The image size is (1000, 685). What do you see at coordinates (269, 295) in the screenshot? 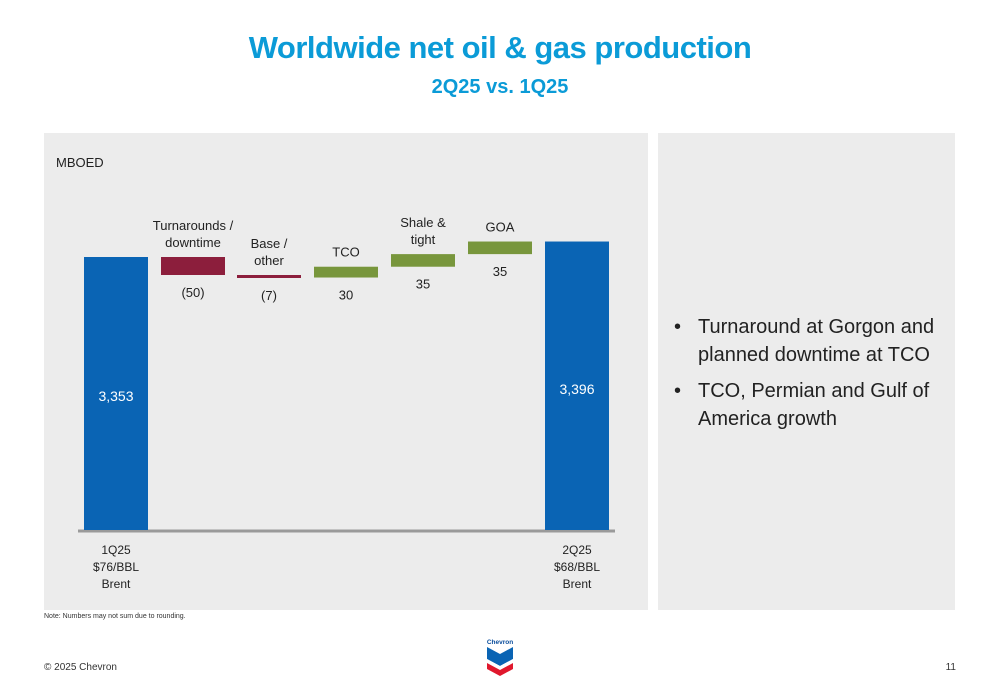
I see `step-value-label: (7)` at bounding box center [269, 295].